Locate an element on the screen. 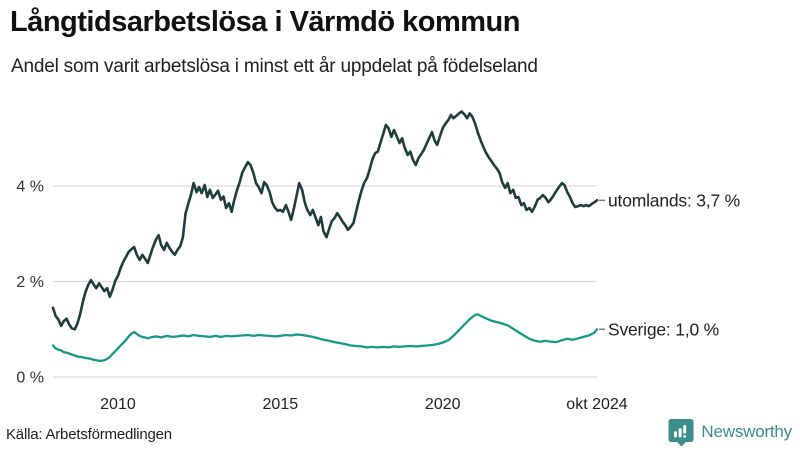 This screenshot has height=450, width=800. series-line-sverige is located at coordinates (325, 337).